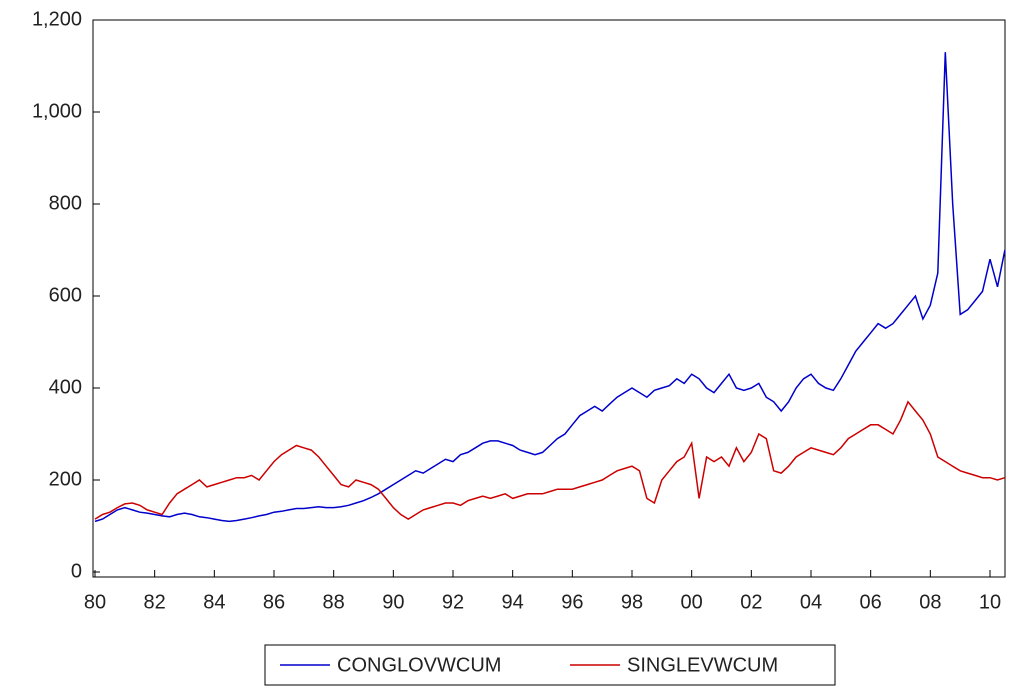  What do you see at coordinates (751, 602) in the screenshot?
I see `x-tick-label: 02` at bounding box center [751, 602].